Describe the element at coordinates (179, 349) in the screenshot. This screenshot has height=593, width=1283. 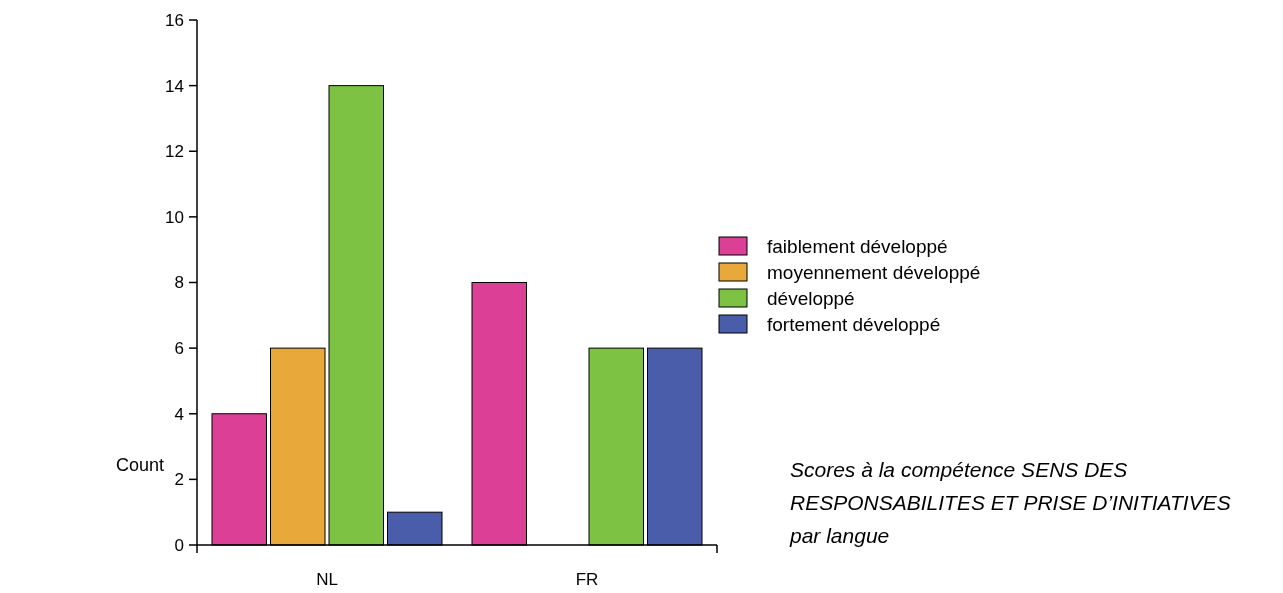
I see `y-tick-label: 6` at that location.